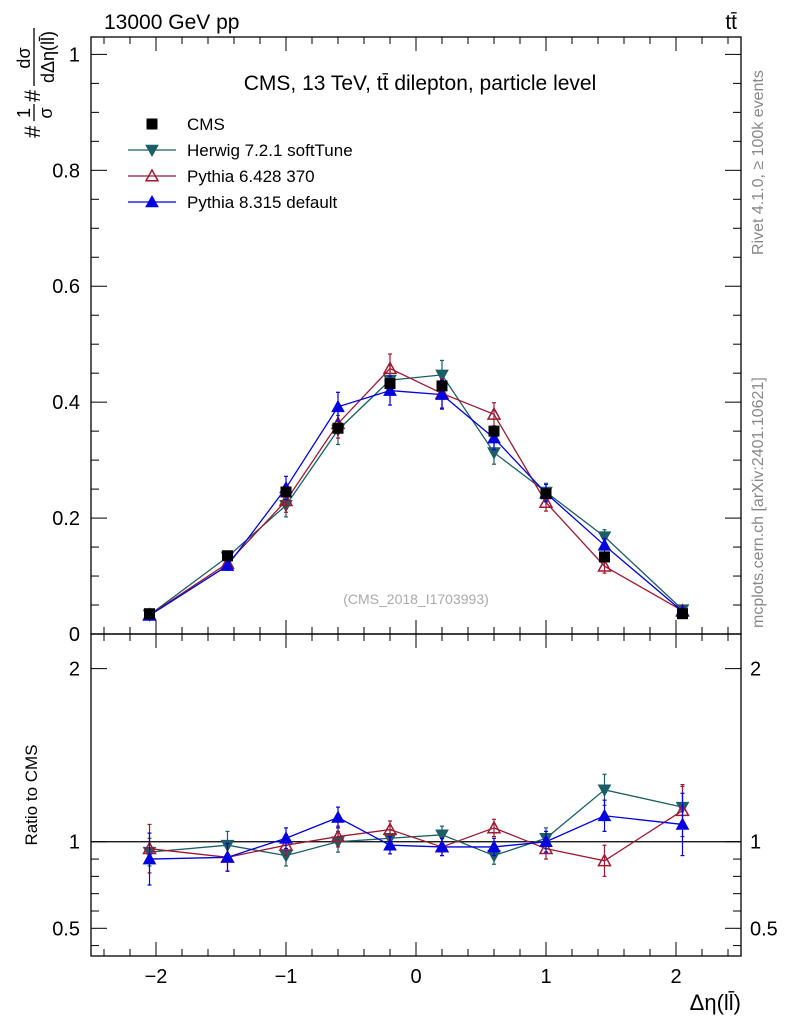 This screenshot has width=786, height=1024. Describe the element at coordinates (545, 977) in the screenshot. I see `x-tick-label: 1` at that location.